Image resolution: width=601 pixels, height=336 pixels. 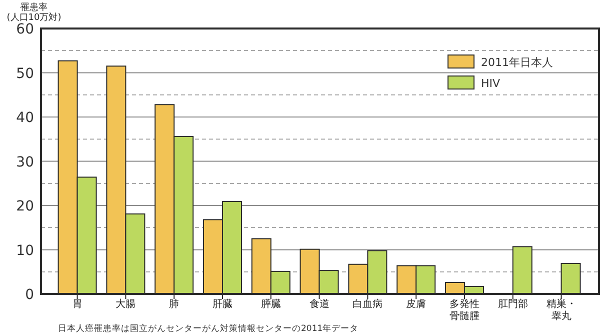 What do you see at coordinates (125, 305) in the screenshot?
I see `x-tick-label: 大腸` at bounding box center [125, 305].